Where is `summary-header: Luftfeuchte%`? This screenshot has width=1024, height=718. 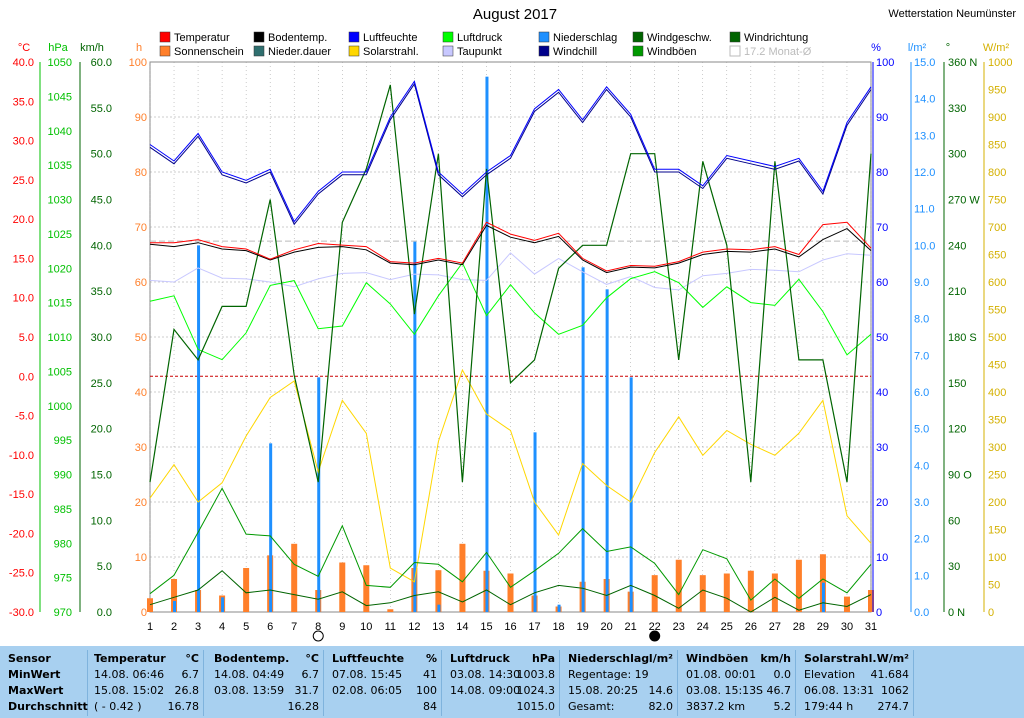
summary-header: Luftfeuchte% is located at coordinates (384, 660).